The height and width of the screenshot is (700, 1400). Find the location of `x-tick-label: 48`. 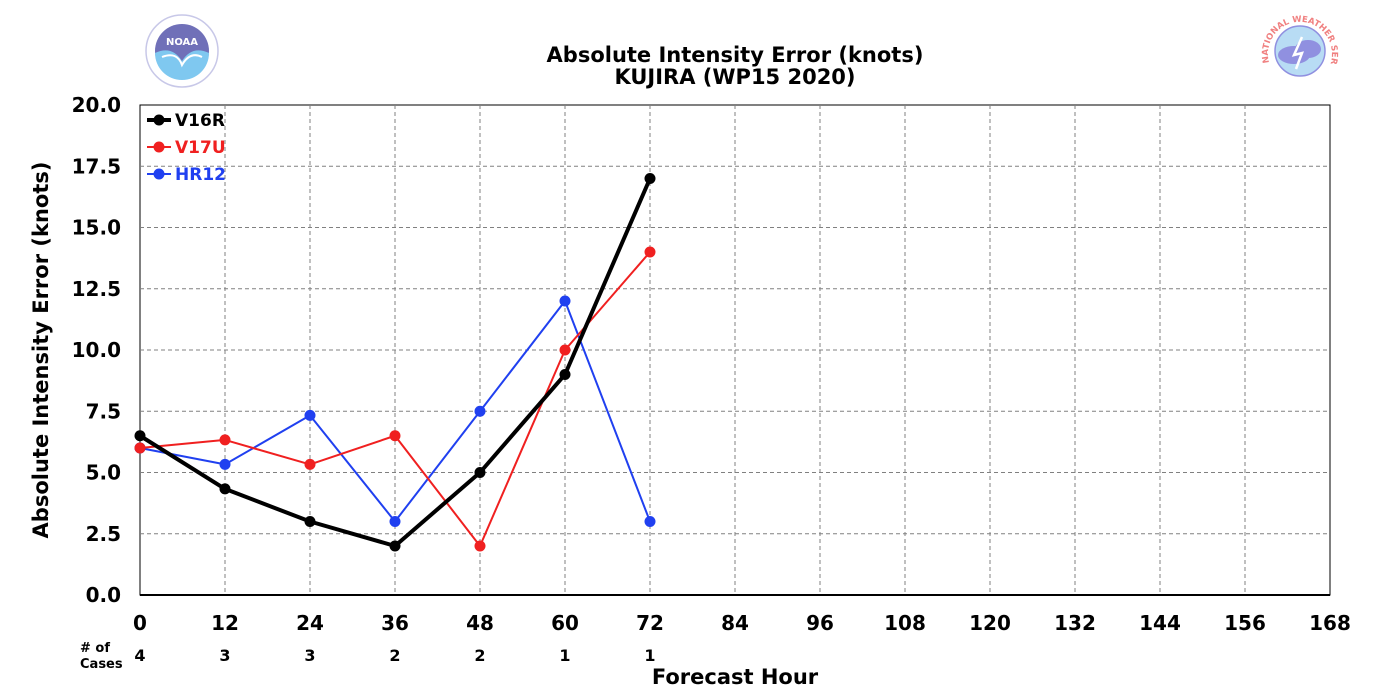

x-tick-label: 48 is located at coordinates (480, 623).